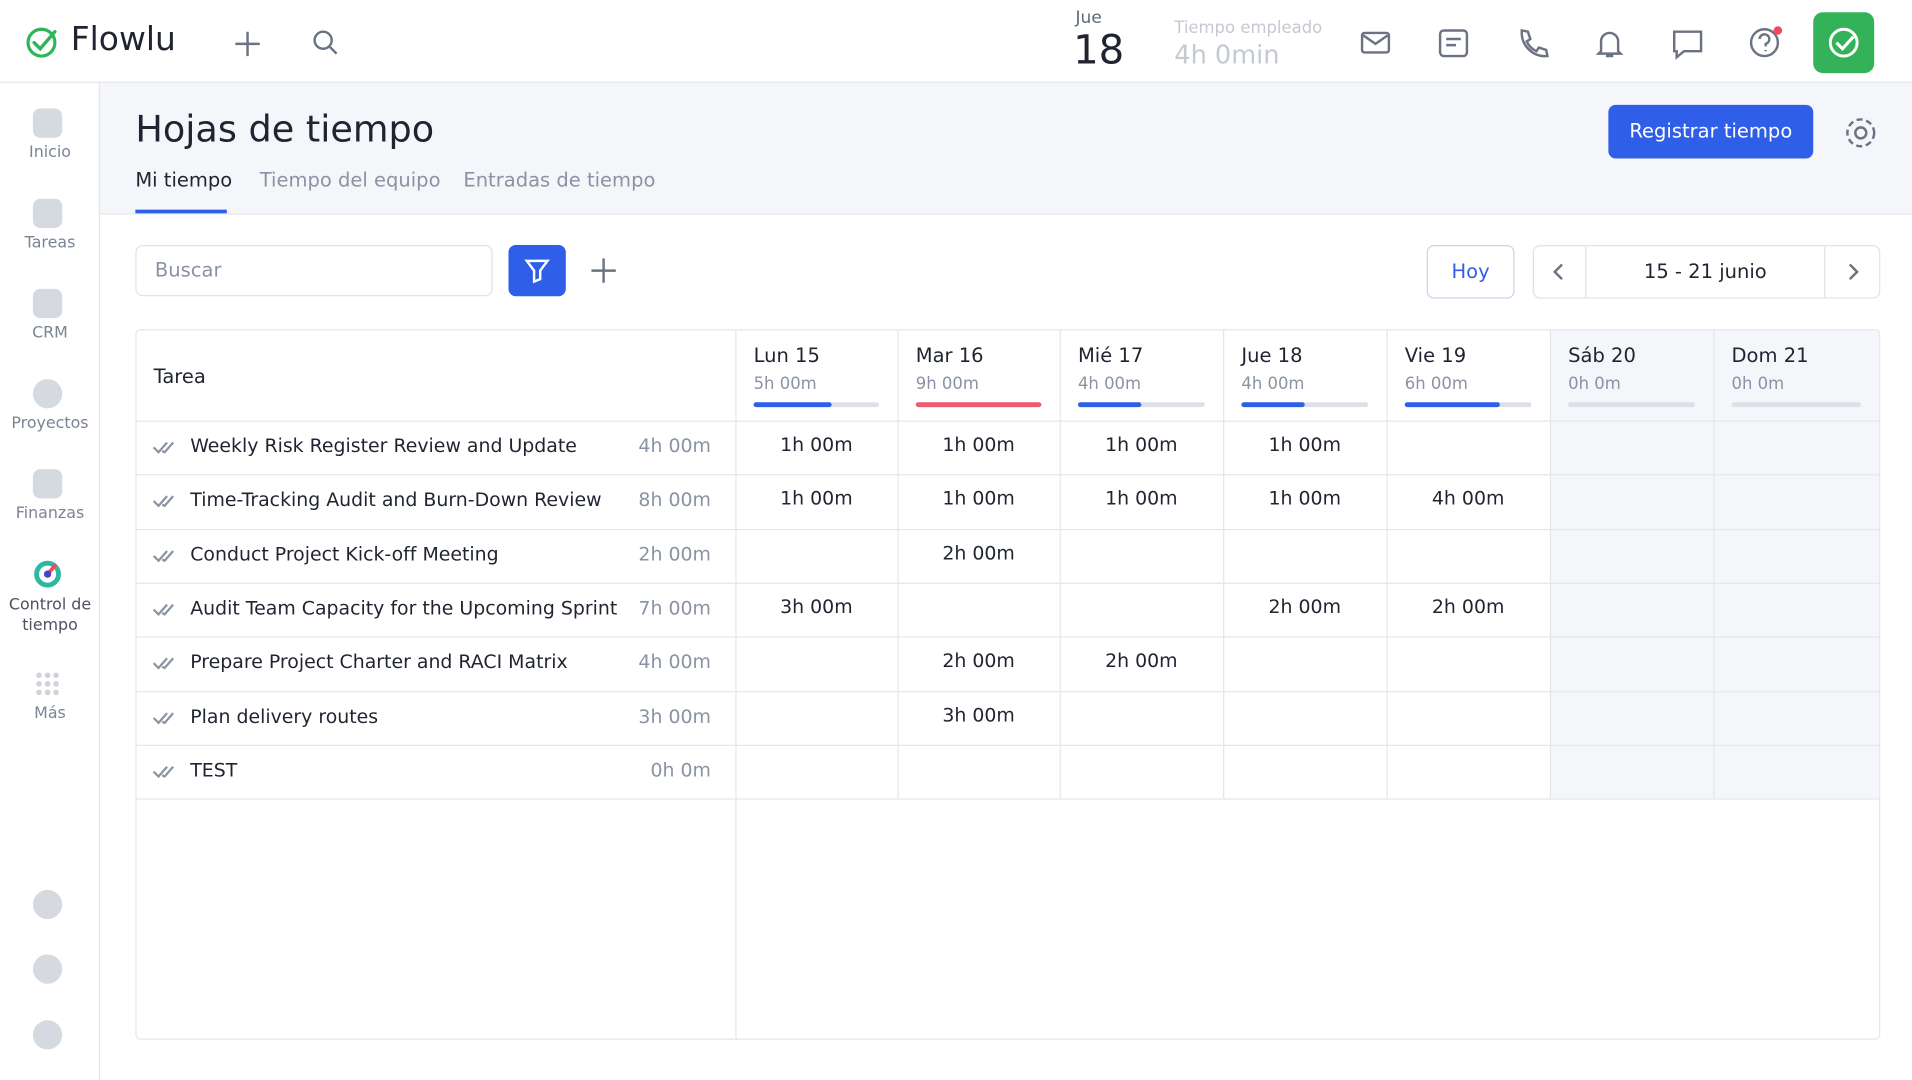 Image resolution: width=1912 pixels, height=1080 pixels. What do you see at coordinates (1860, 133) in the screenshot?
I see `settings-button` at bounding box center [1860, 133].